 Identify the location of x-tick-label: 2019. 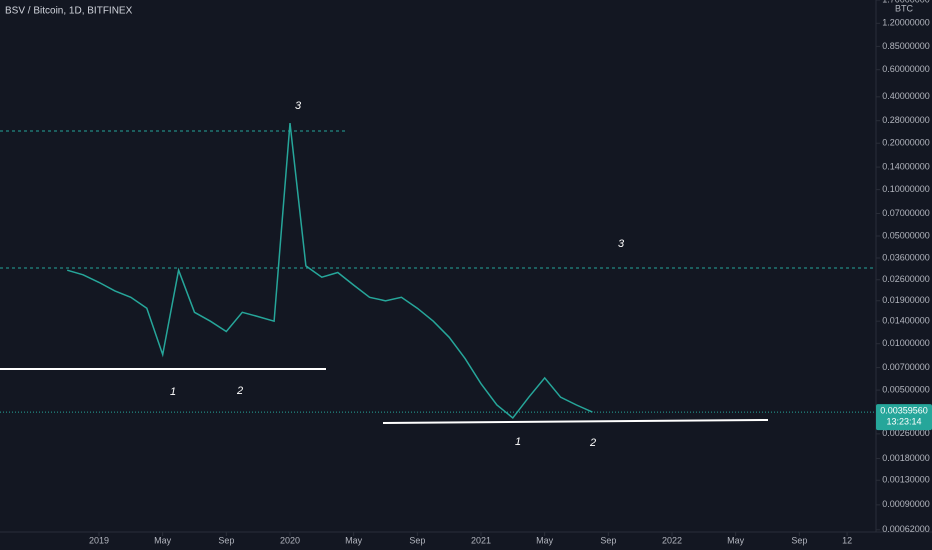
(99, 540).